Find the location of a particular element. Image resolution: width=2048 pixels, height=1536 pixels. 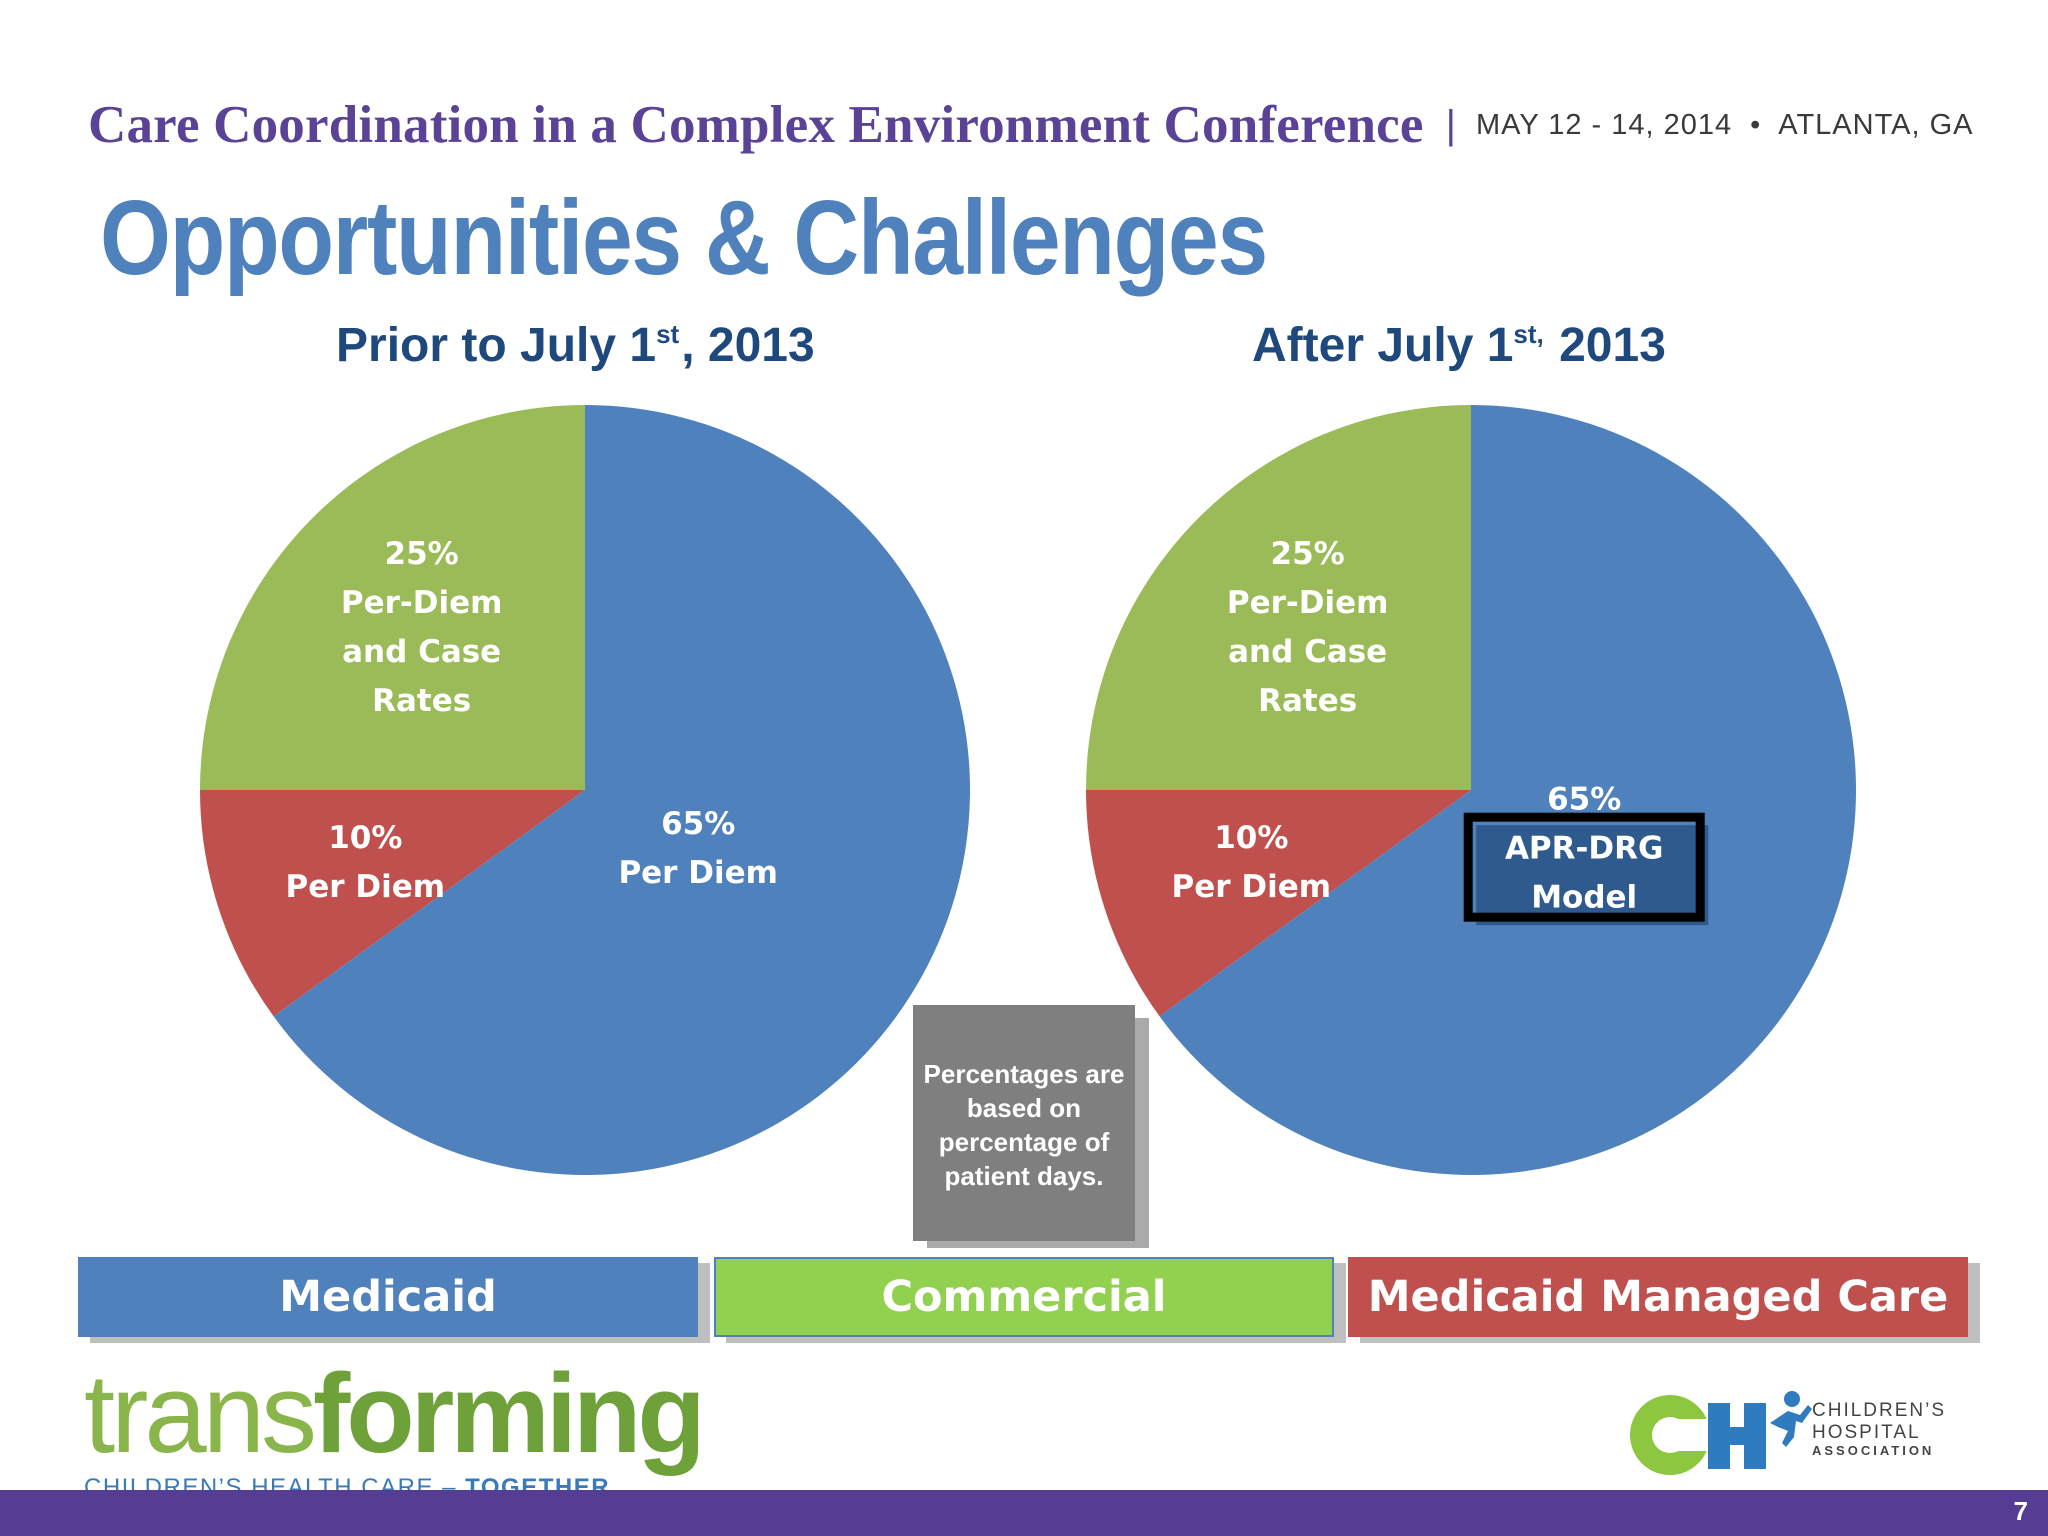

highlight-box-shadow is located at coordinates (1592, 875).